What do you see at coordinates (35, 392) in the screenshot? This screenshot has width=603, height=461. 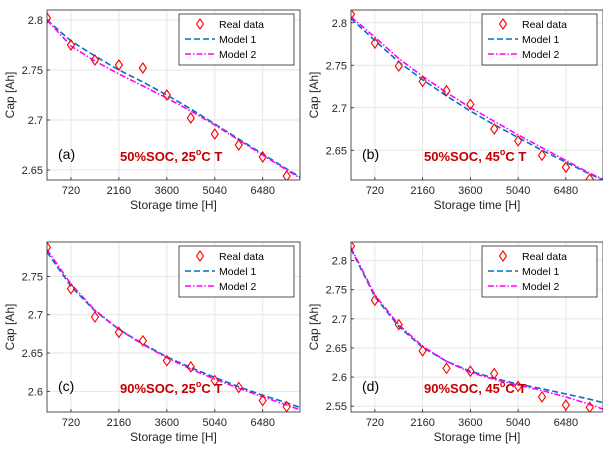 I see `y-tick-label: 2.6` at bounding box center [35, 392].